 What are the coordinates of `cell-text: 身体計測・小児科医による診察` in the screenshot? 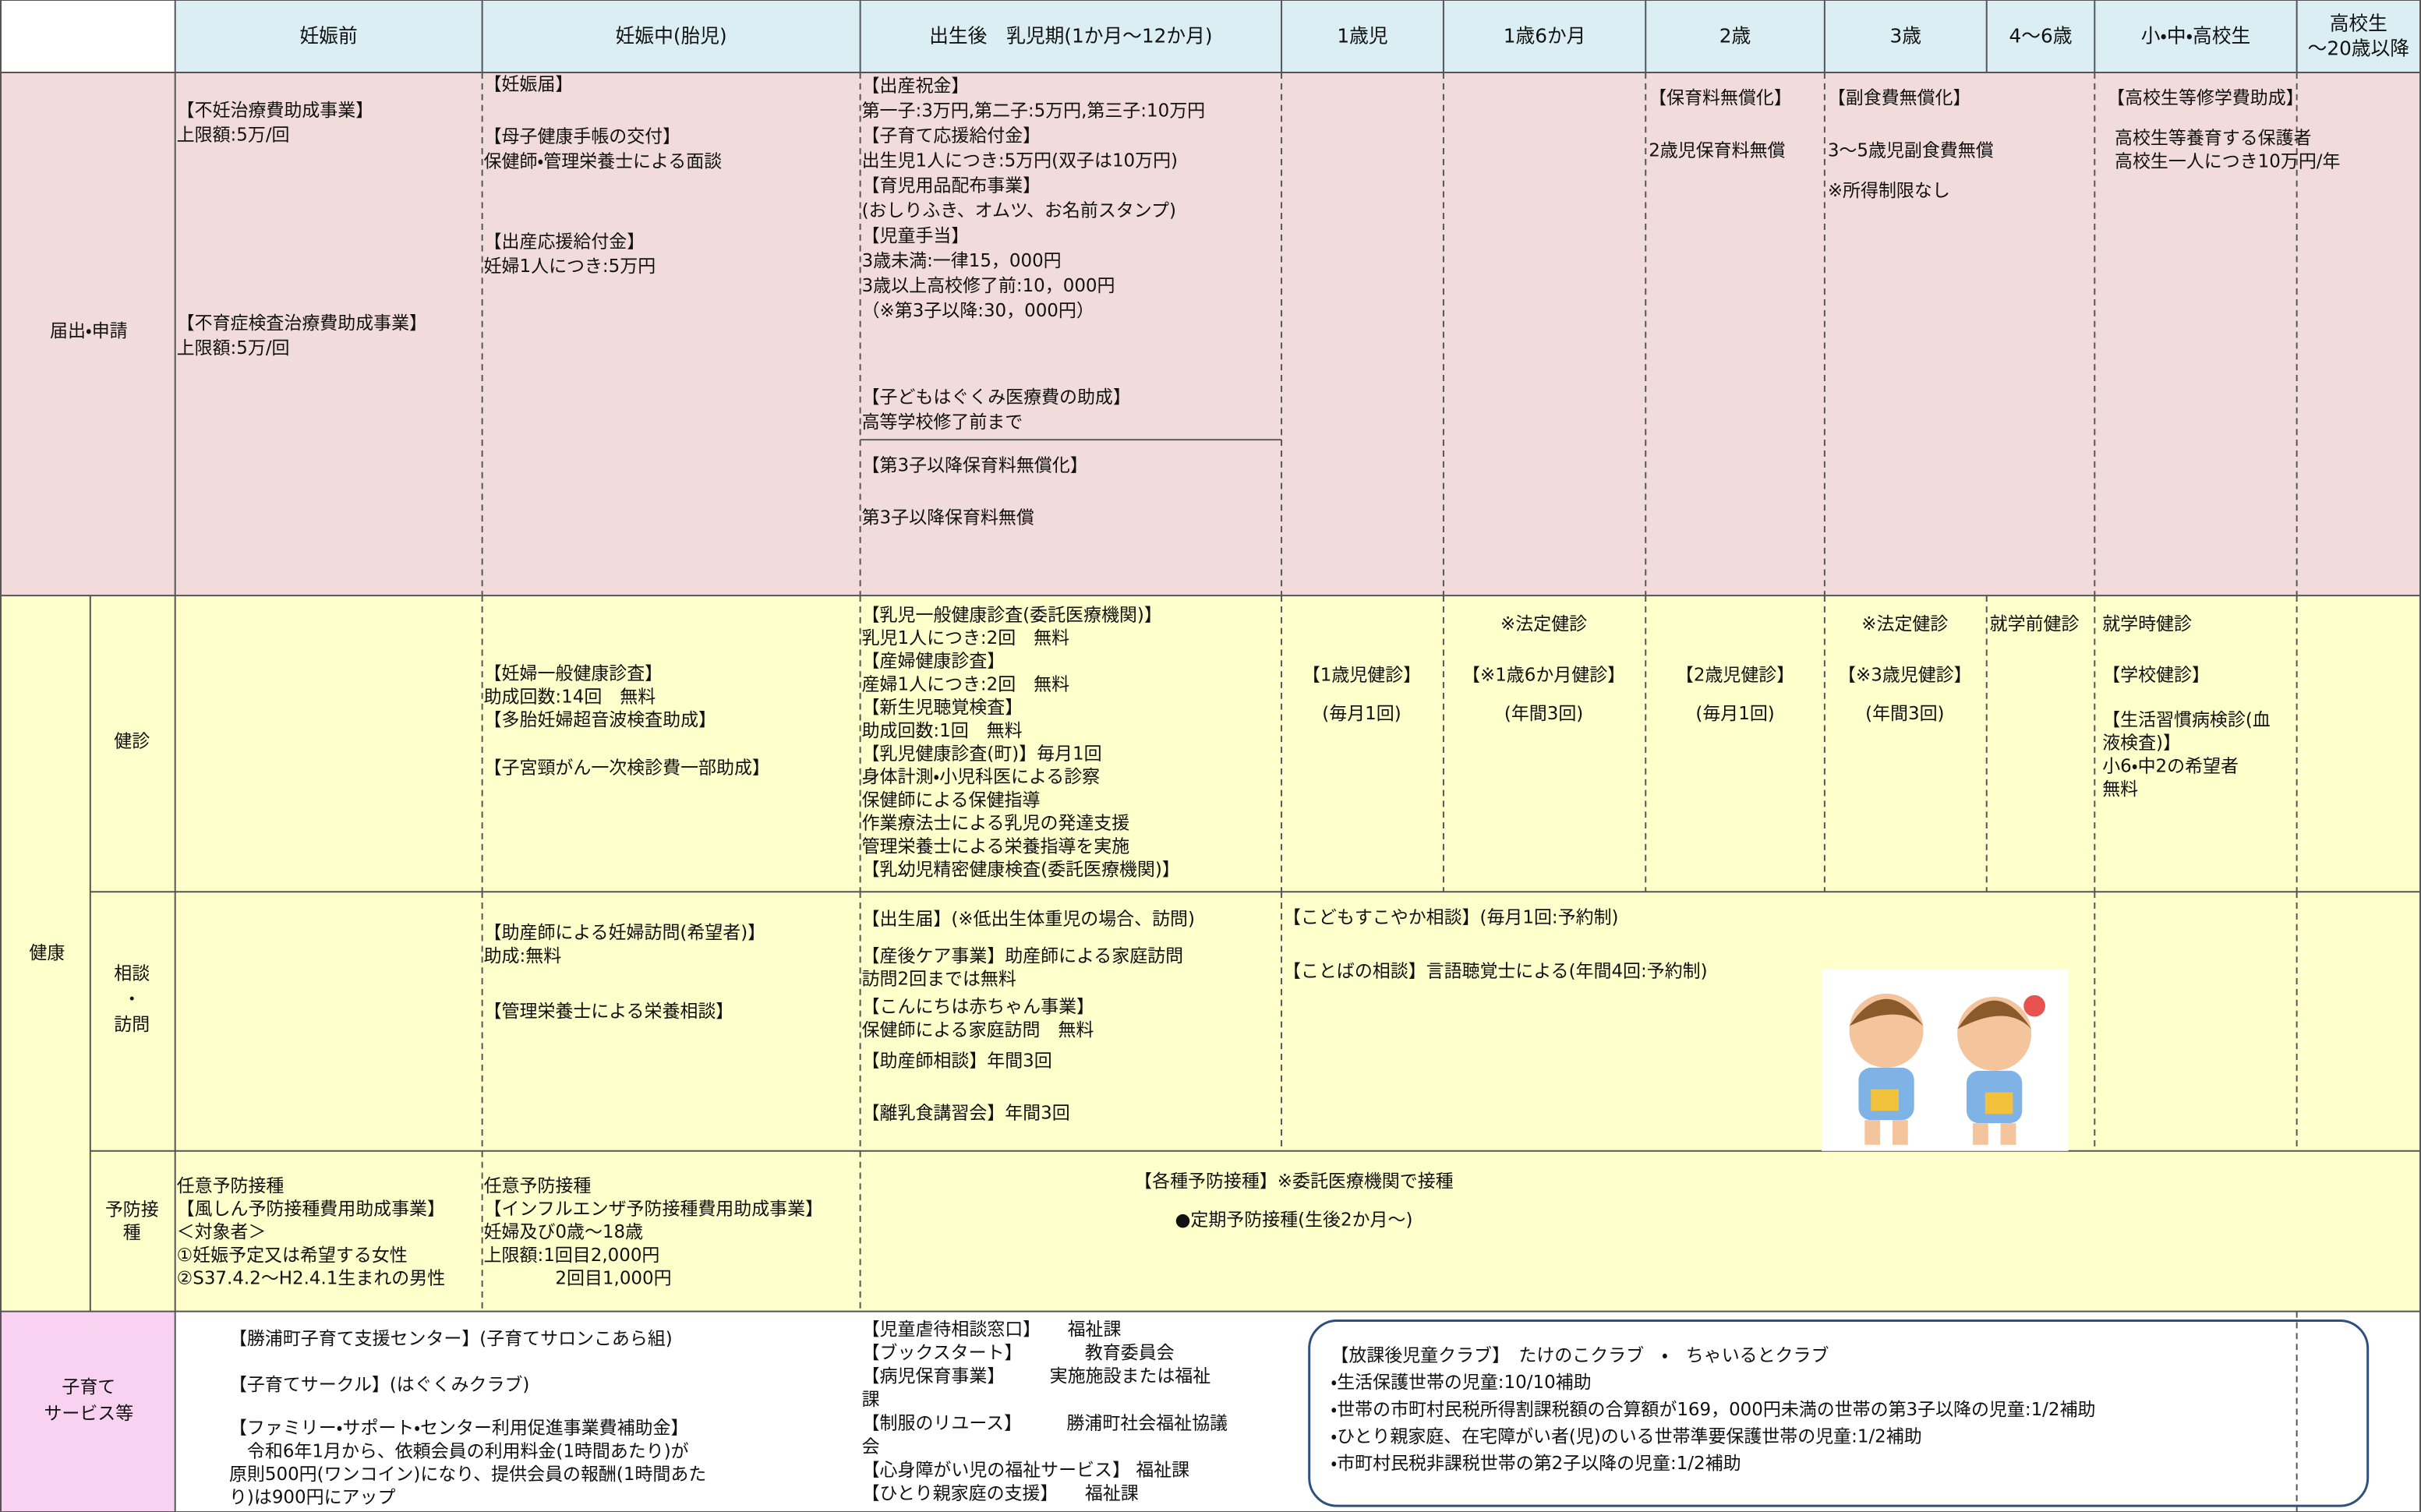 It's located at (981, 777).